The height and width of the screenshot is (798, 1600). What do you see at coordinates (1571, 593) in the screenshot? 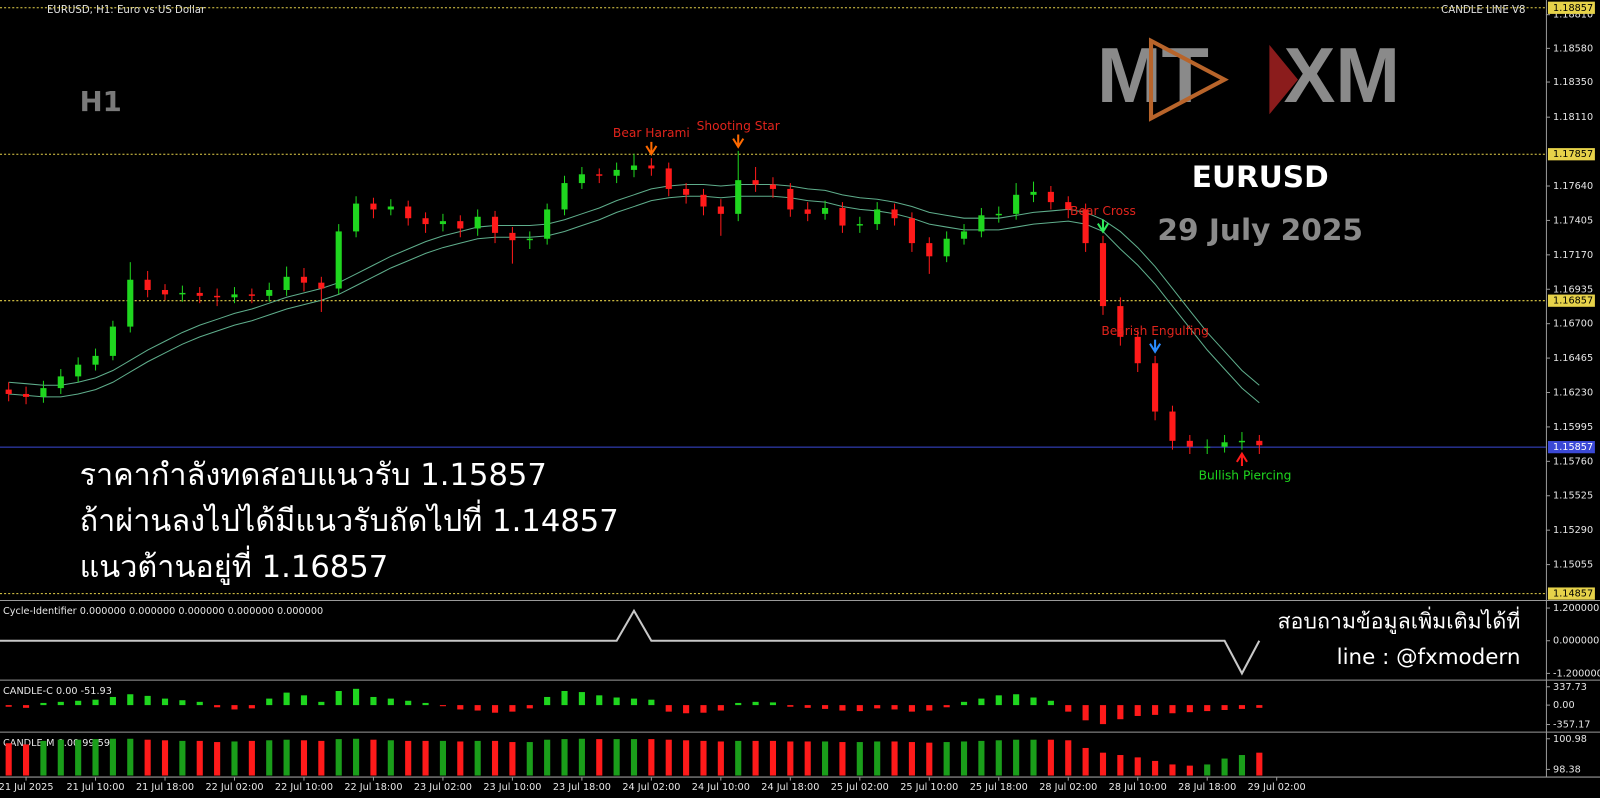
I see `level-tag` at bounding box center [1571, 593].